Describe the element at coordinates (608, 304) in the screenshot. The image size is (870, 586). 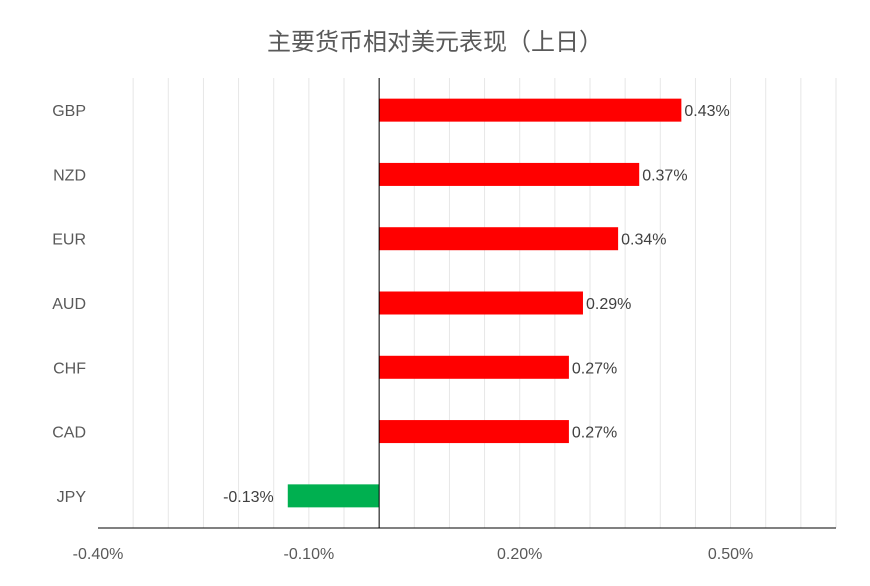
I see `data-label-aud: 0.29%` at that location.